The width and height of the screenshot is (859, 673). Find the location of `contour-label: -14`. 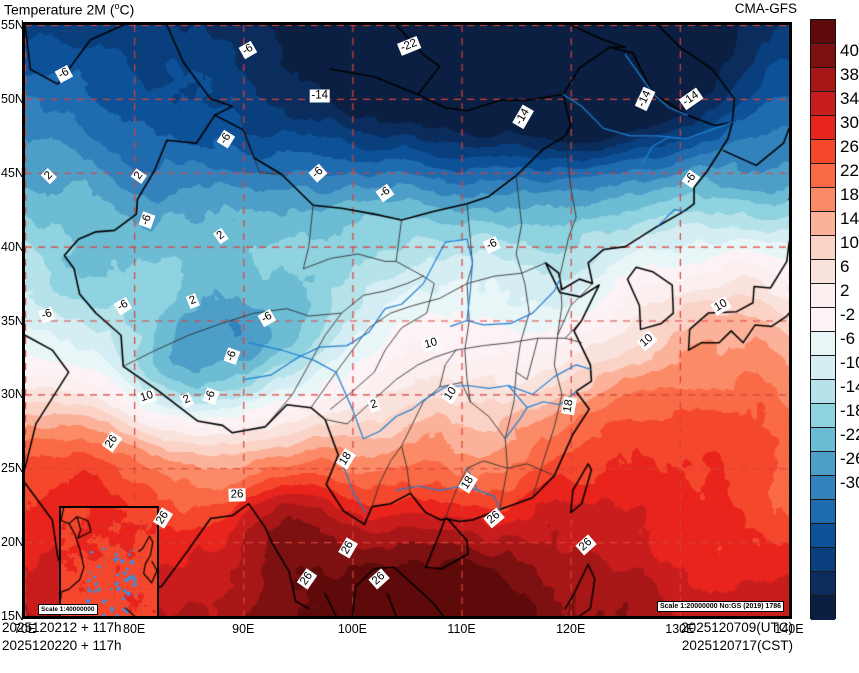

contour-label: -14 is located at coordinates (319, 96).